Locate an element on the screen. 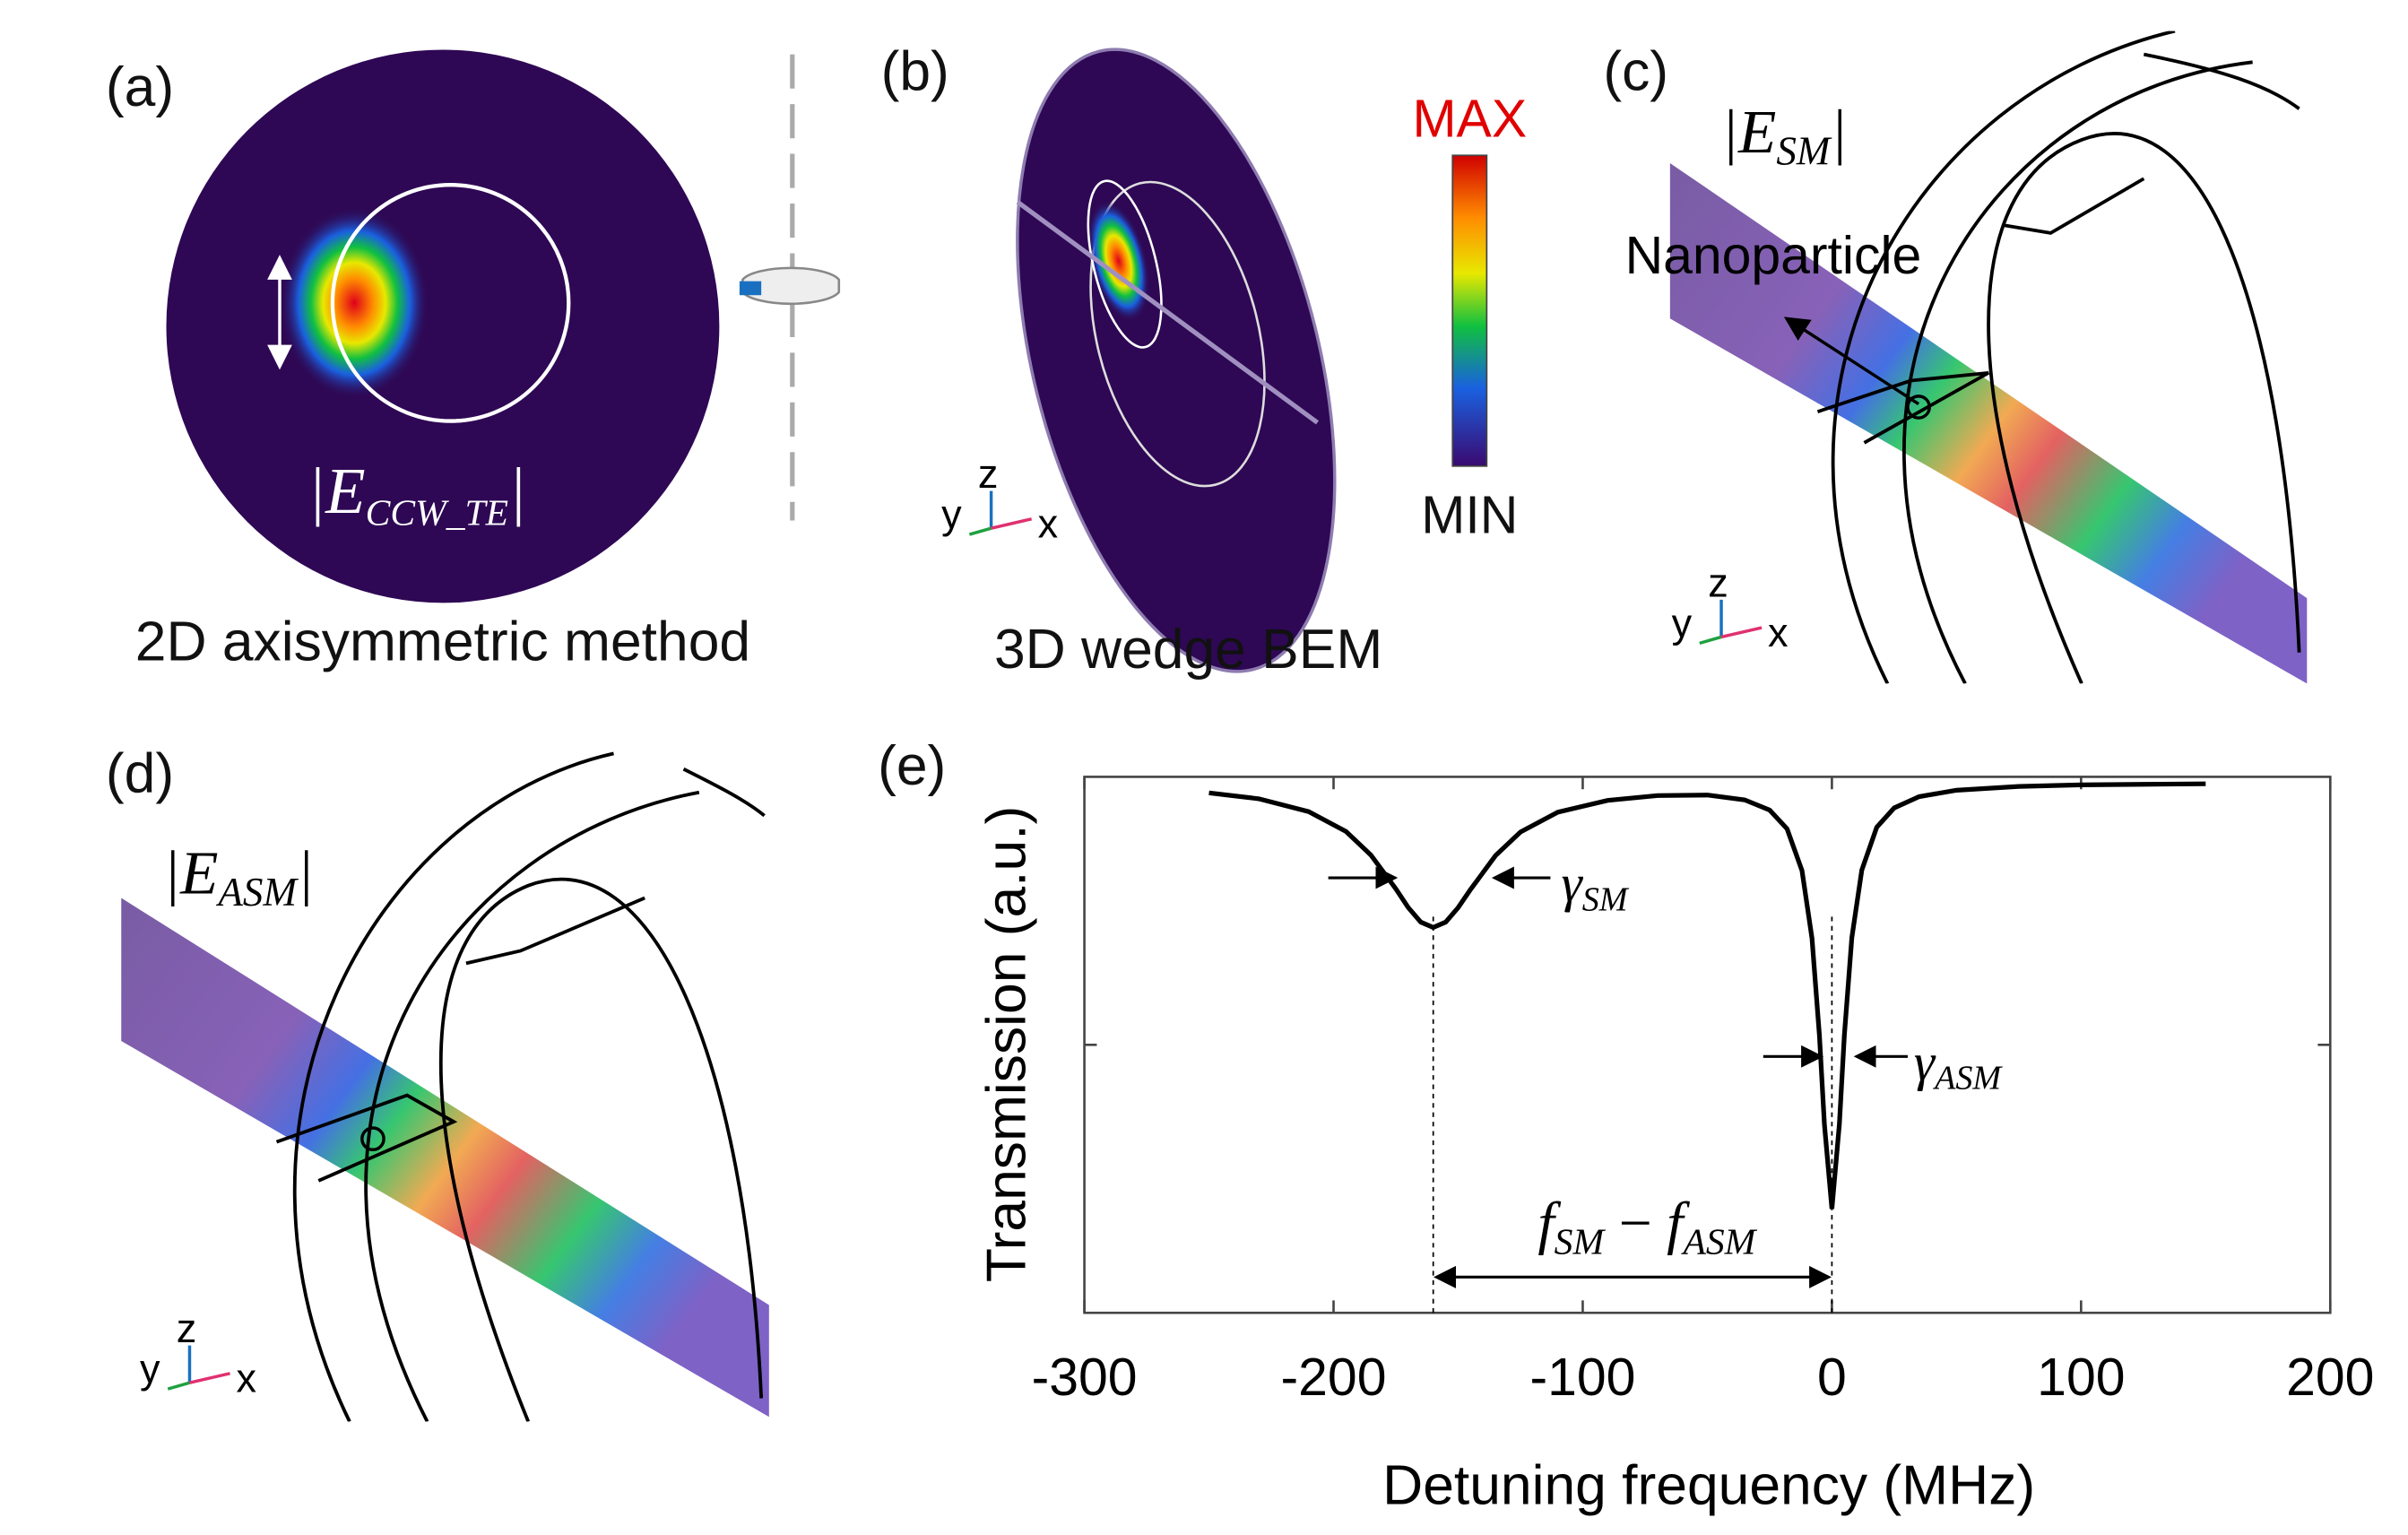 The height and width of the screenshot is (1535, 2408). panel-c: |ESM| Nanoparticle z y x (c) is located at coordinates (1955, 357).